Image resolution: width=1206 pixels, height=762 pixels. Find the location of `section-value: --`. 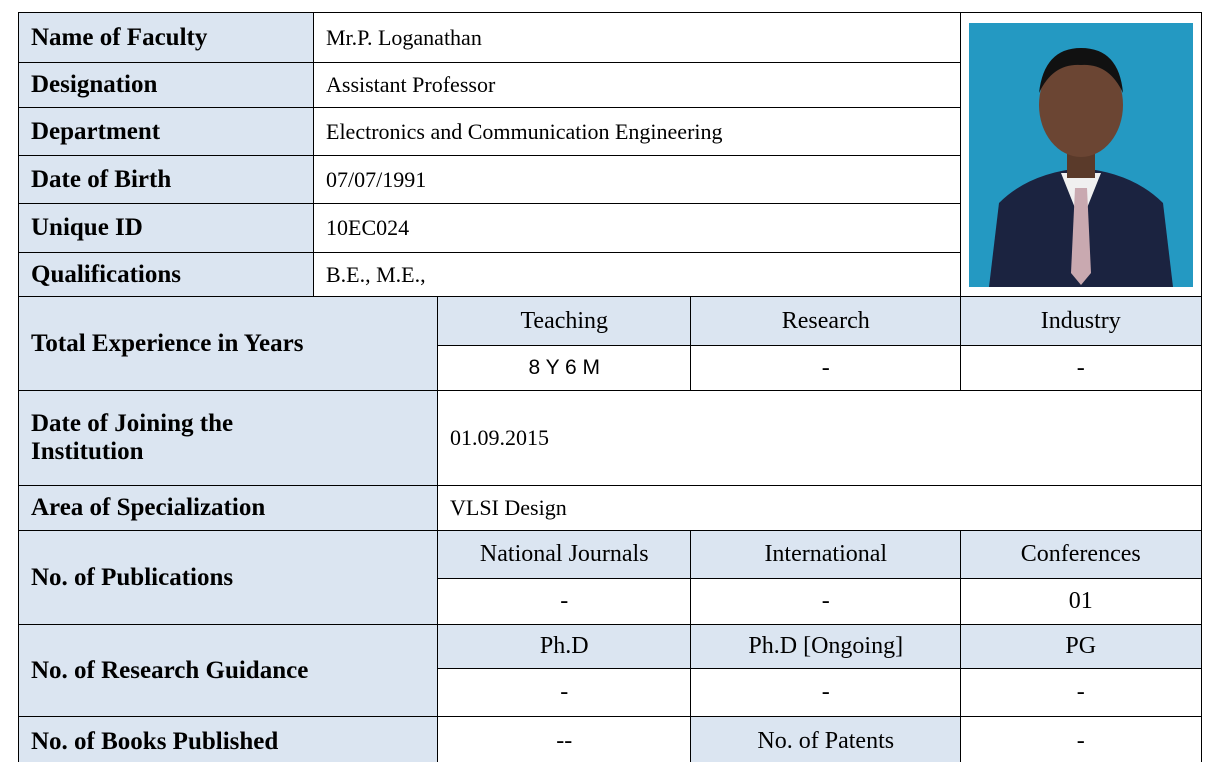

section-value: -- is located at coordinates (564, 739).